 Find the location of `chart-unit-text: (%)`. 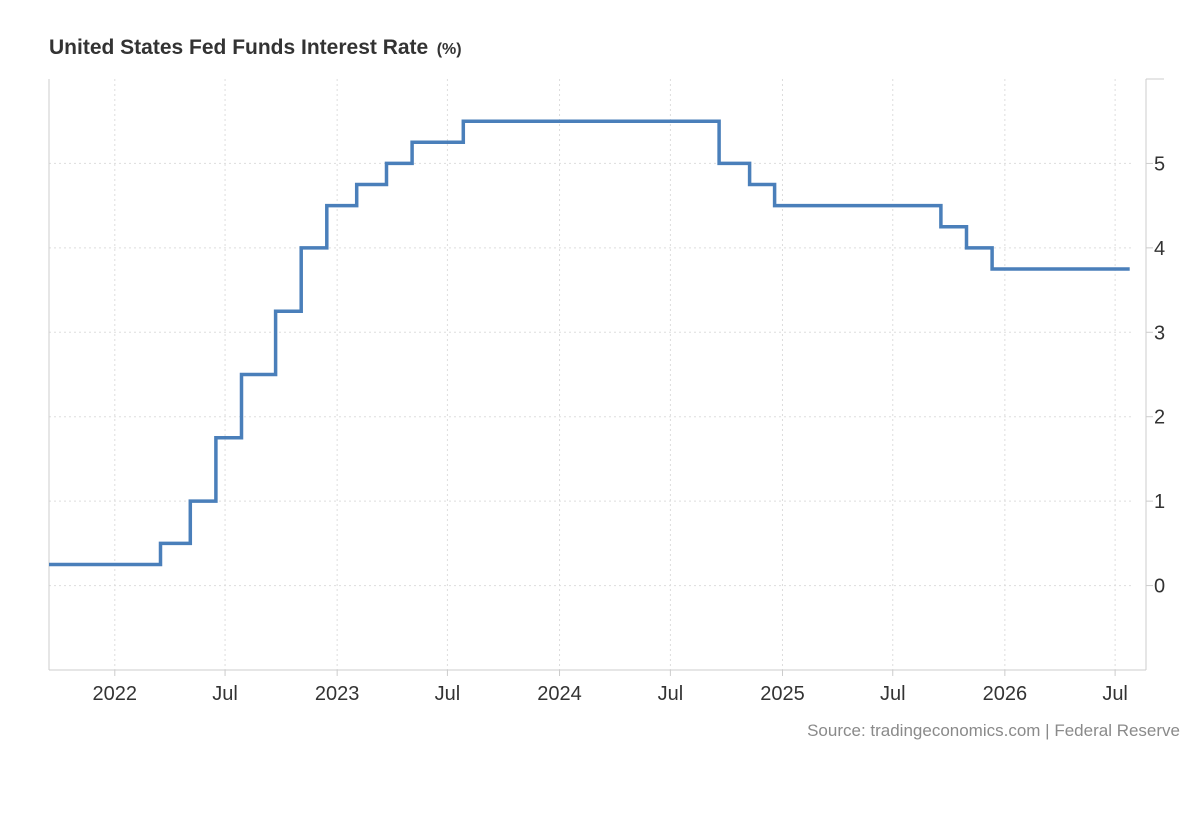

chart-unit-text: (%) is located at coordinates (449, 49).